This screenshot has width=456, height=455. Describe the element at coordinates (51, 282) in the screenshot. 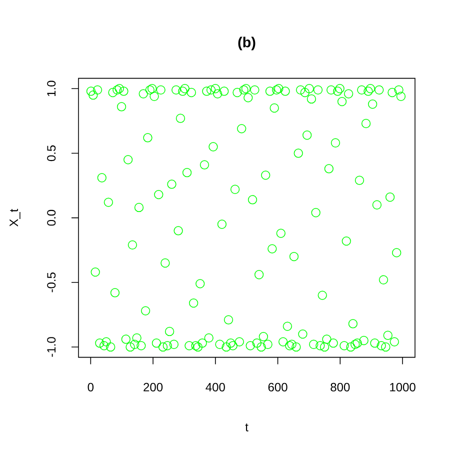

I see `y-tick-label: -0.5` at that location.